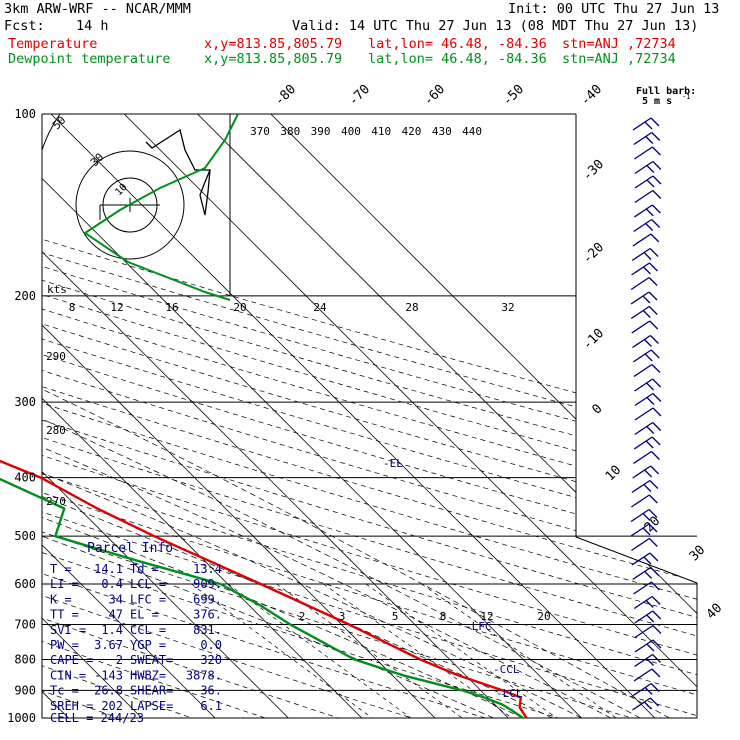 Image resolution: width=740 pixels, height=740 pixels. I want to click on parcel-row-label: Tc =, so click(64, 691).